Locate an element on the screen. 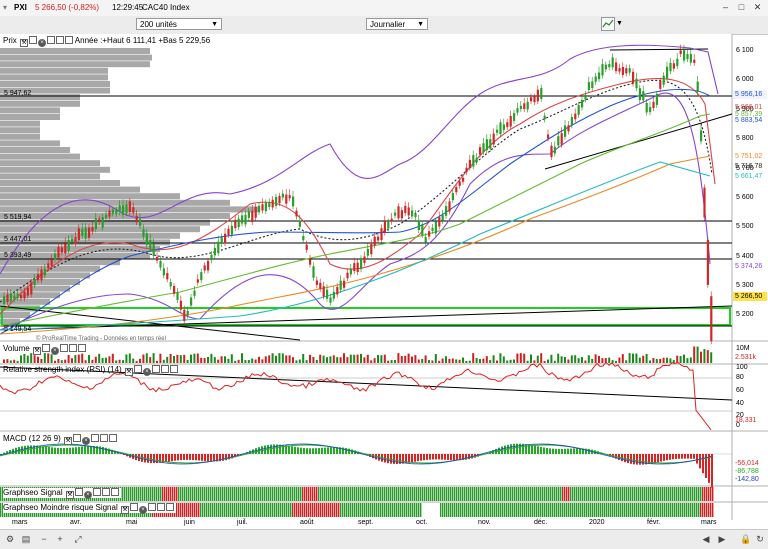 The image size is (768, 549). scroll-right-icon: ▶ is located at coordinates (722, 539).